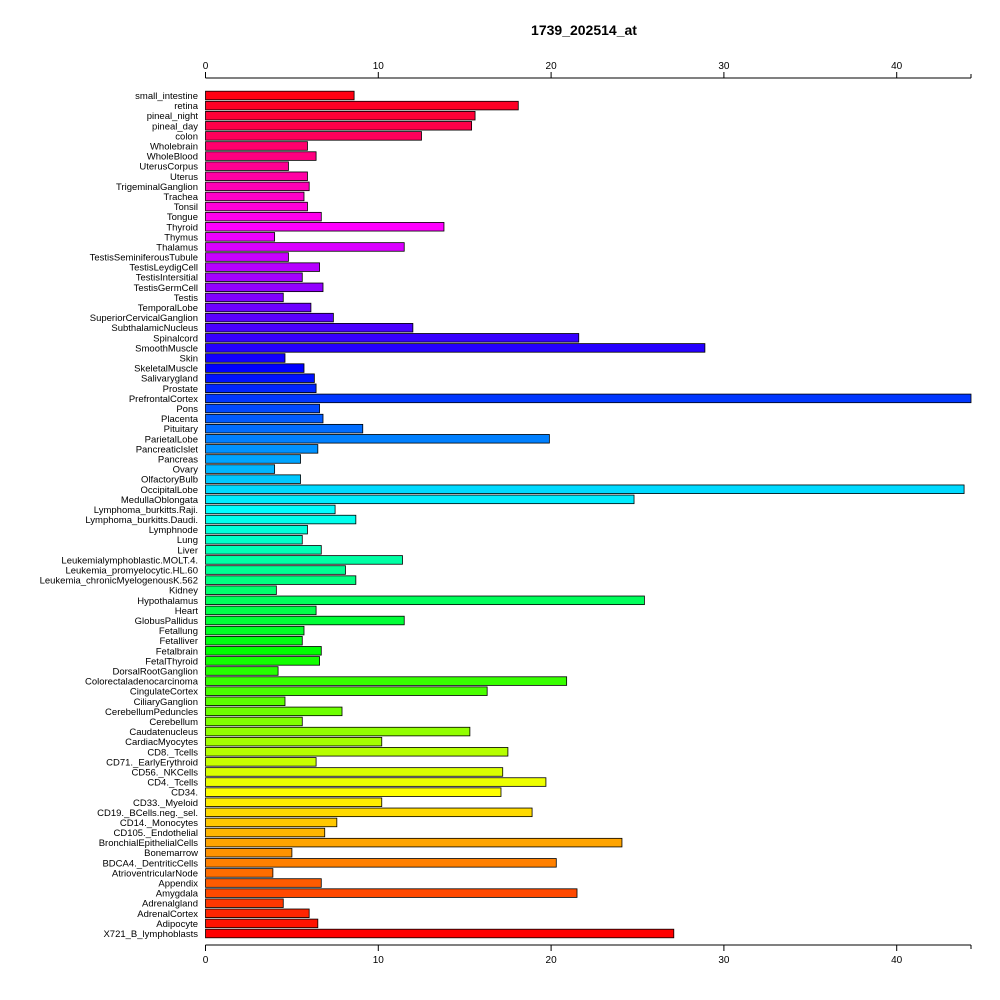 The height and width of the screenshot is (1000, 1000). Describe the element at coordinates (369, 812) in the screenshot. I see `bar-CD19._BCells.neg._sel.` at that location.